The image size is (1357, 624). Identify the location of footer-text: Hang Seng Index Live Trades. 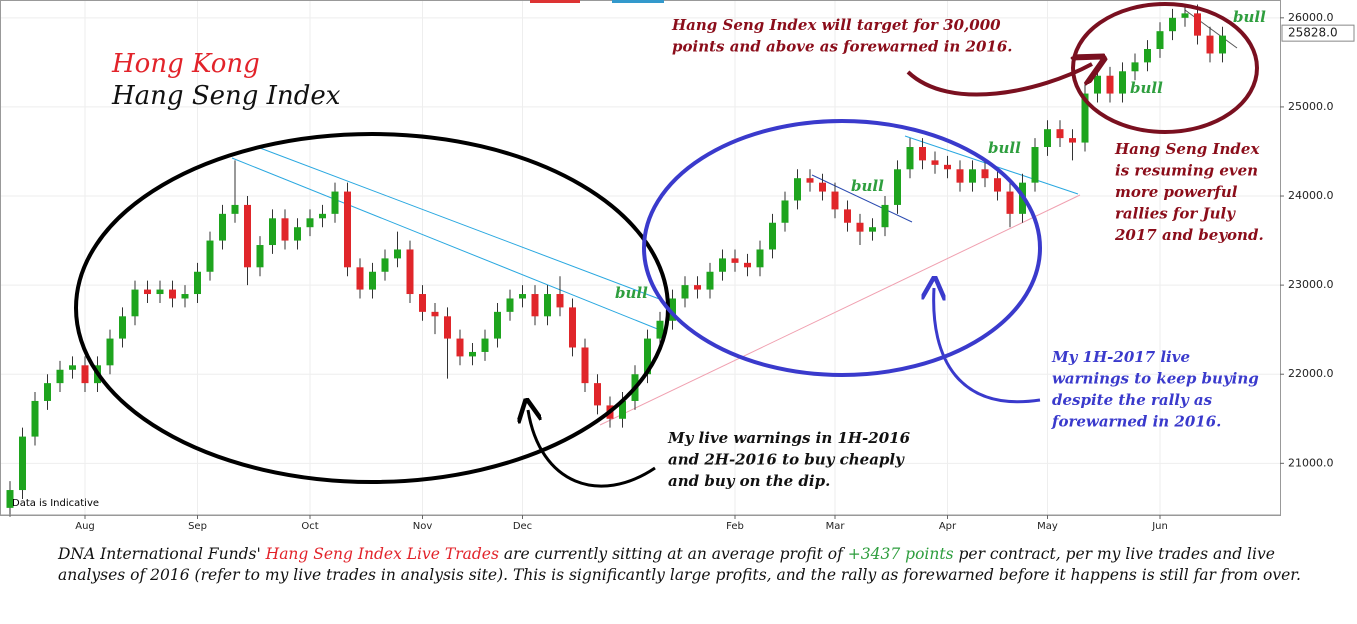
(382, 554).